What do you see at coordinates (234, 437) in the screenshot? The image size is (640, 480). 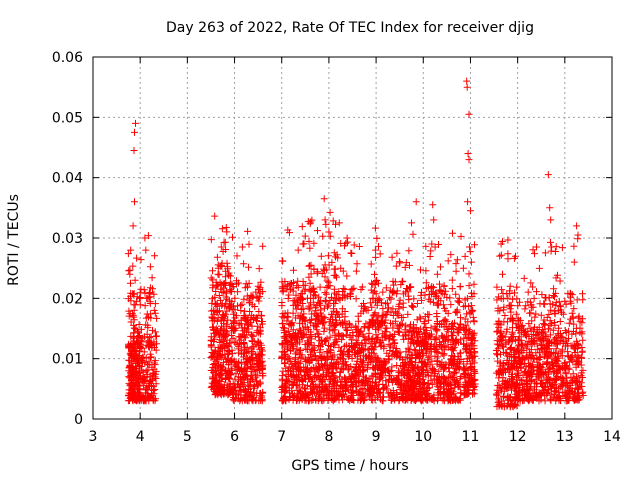 I see `x-tick-label: 6` at bounding box center [234, 437].